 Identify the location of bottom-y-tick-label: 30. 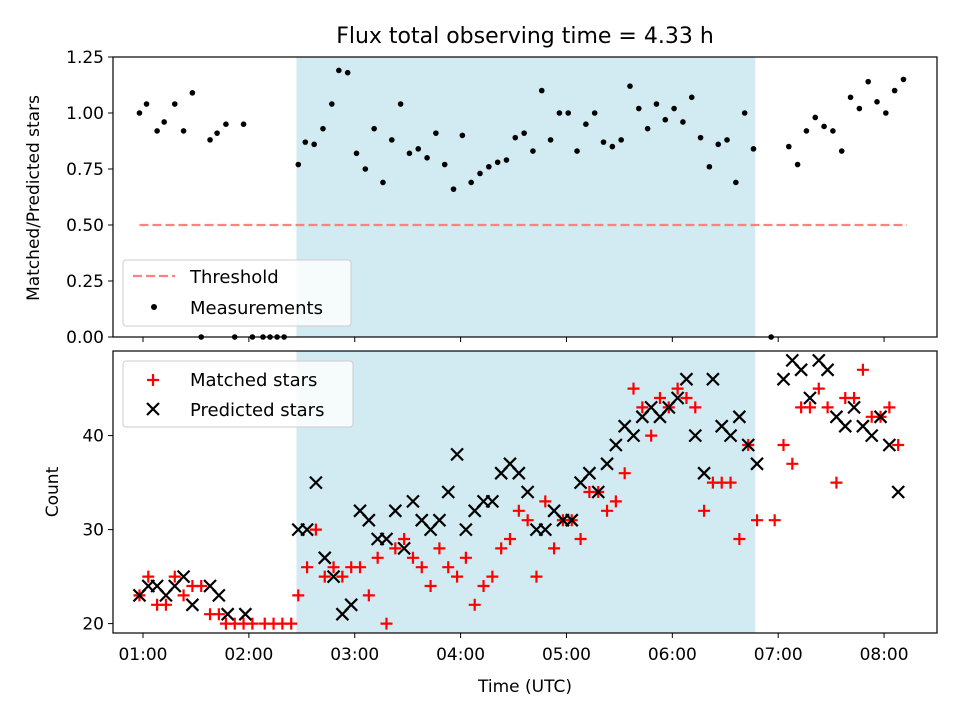
(93, 531).